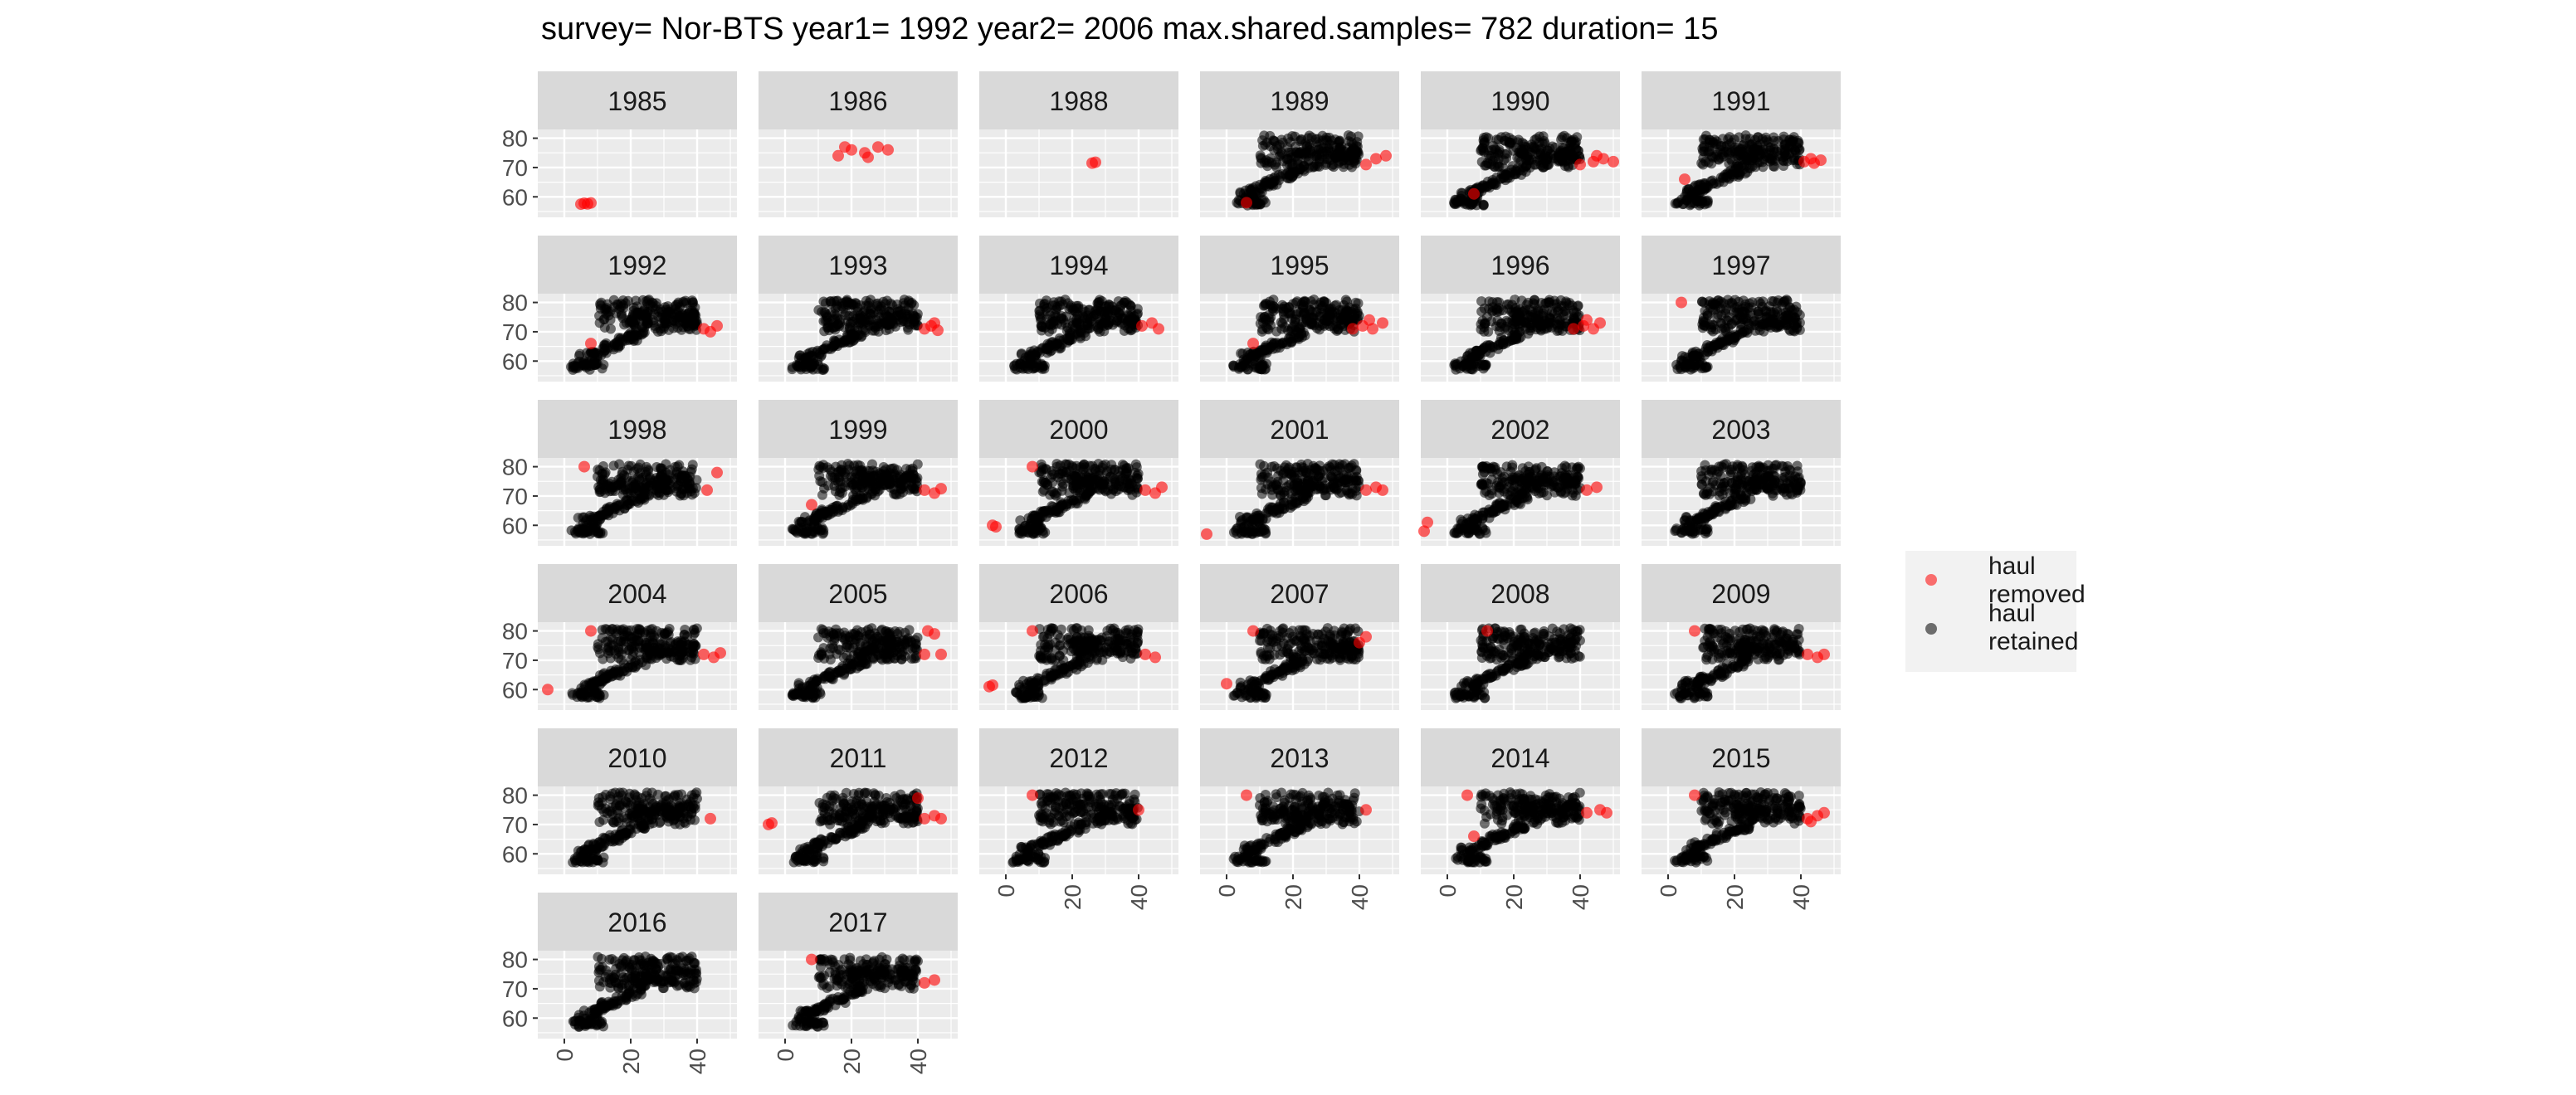 This screenshot has width=2576, height=1095. What do you see at coordinates (1521, 309) in the screenshot?
I see `facet-panel-1996: 1996` at bounding box center [1521, 309].